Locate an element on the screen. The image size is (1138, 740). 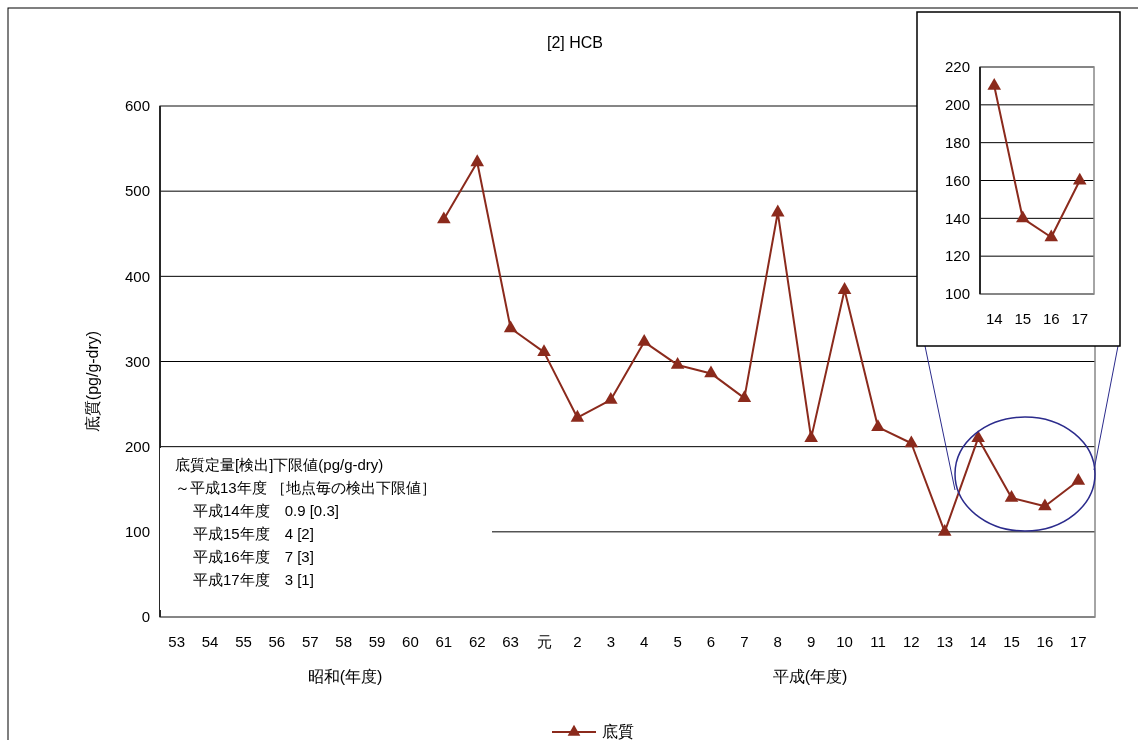
x-tick-label: 54 is located at coordinates (210, 641).